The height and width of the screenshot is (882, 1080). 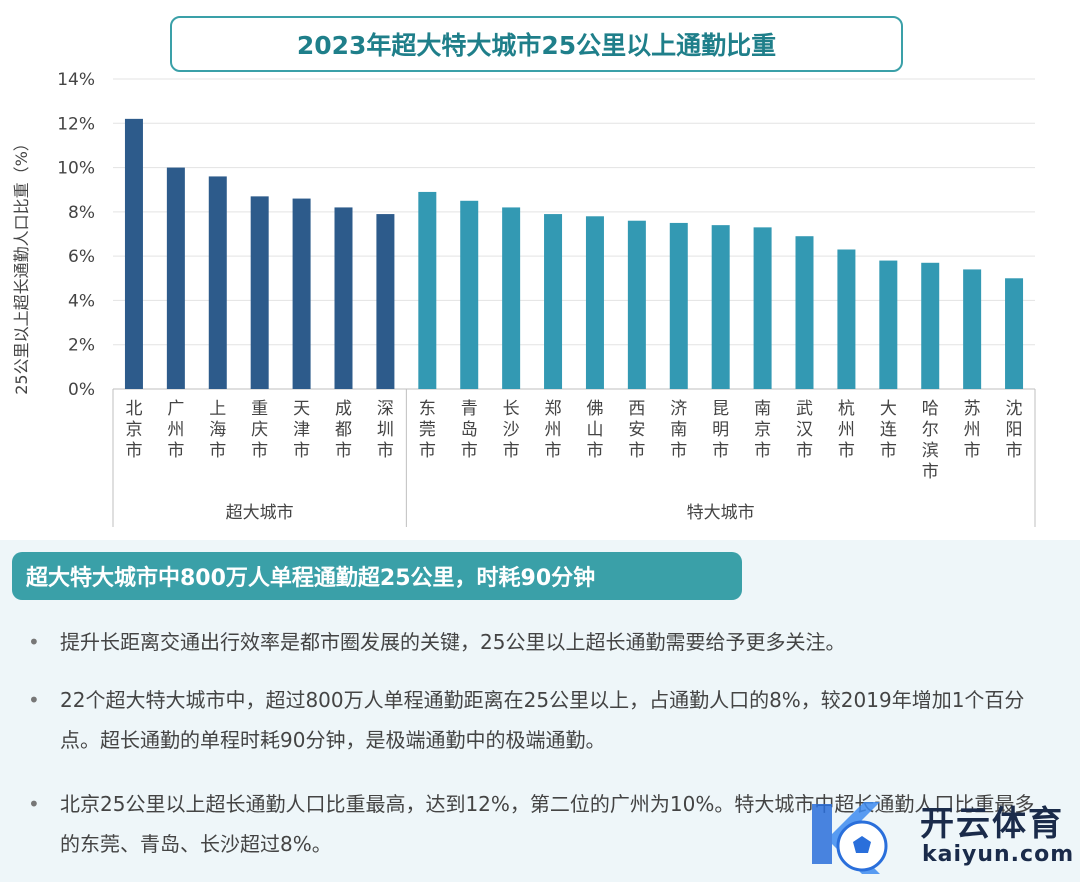 What do you see at coordinates (636, 430) in the screenshot?
I see `x-tick-label: 西安市` at bounding box center [636, 430].